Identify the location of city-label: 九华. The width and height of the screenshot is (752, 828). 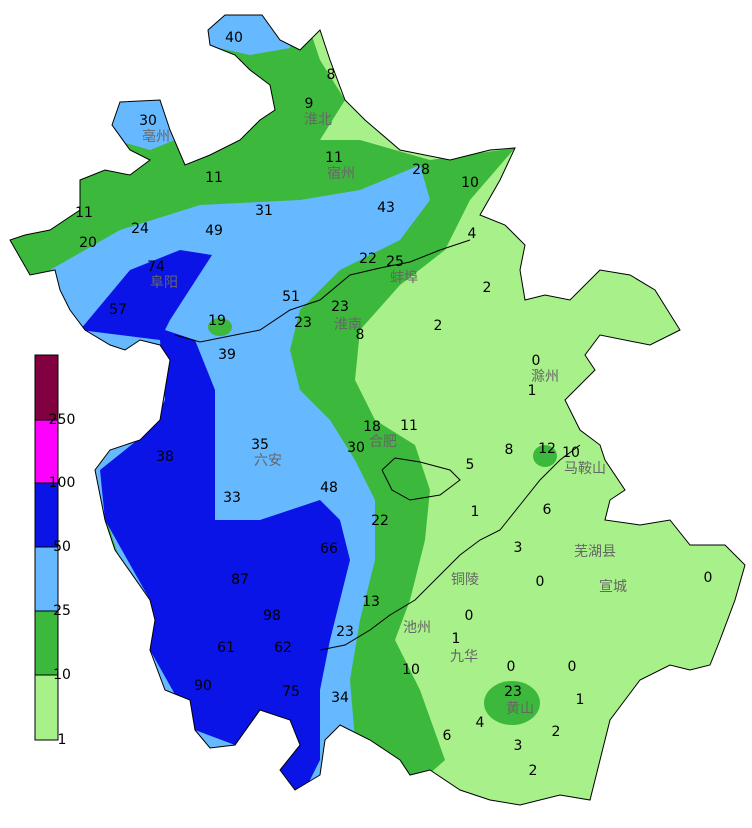
(464, 657).